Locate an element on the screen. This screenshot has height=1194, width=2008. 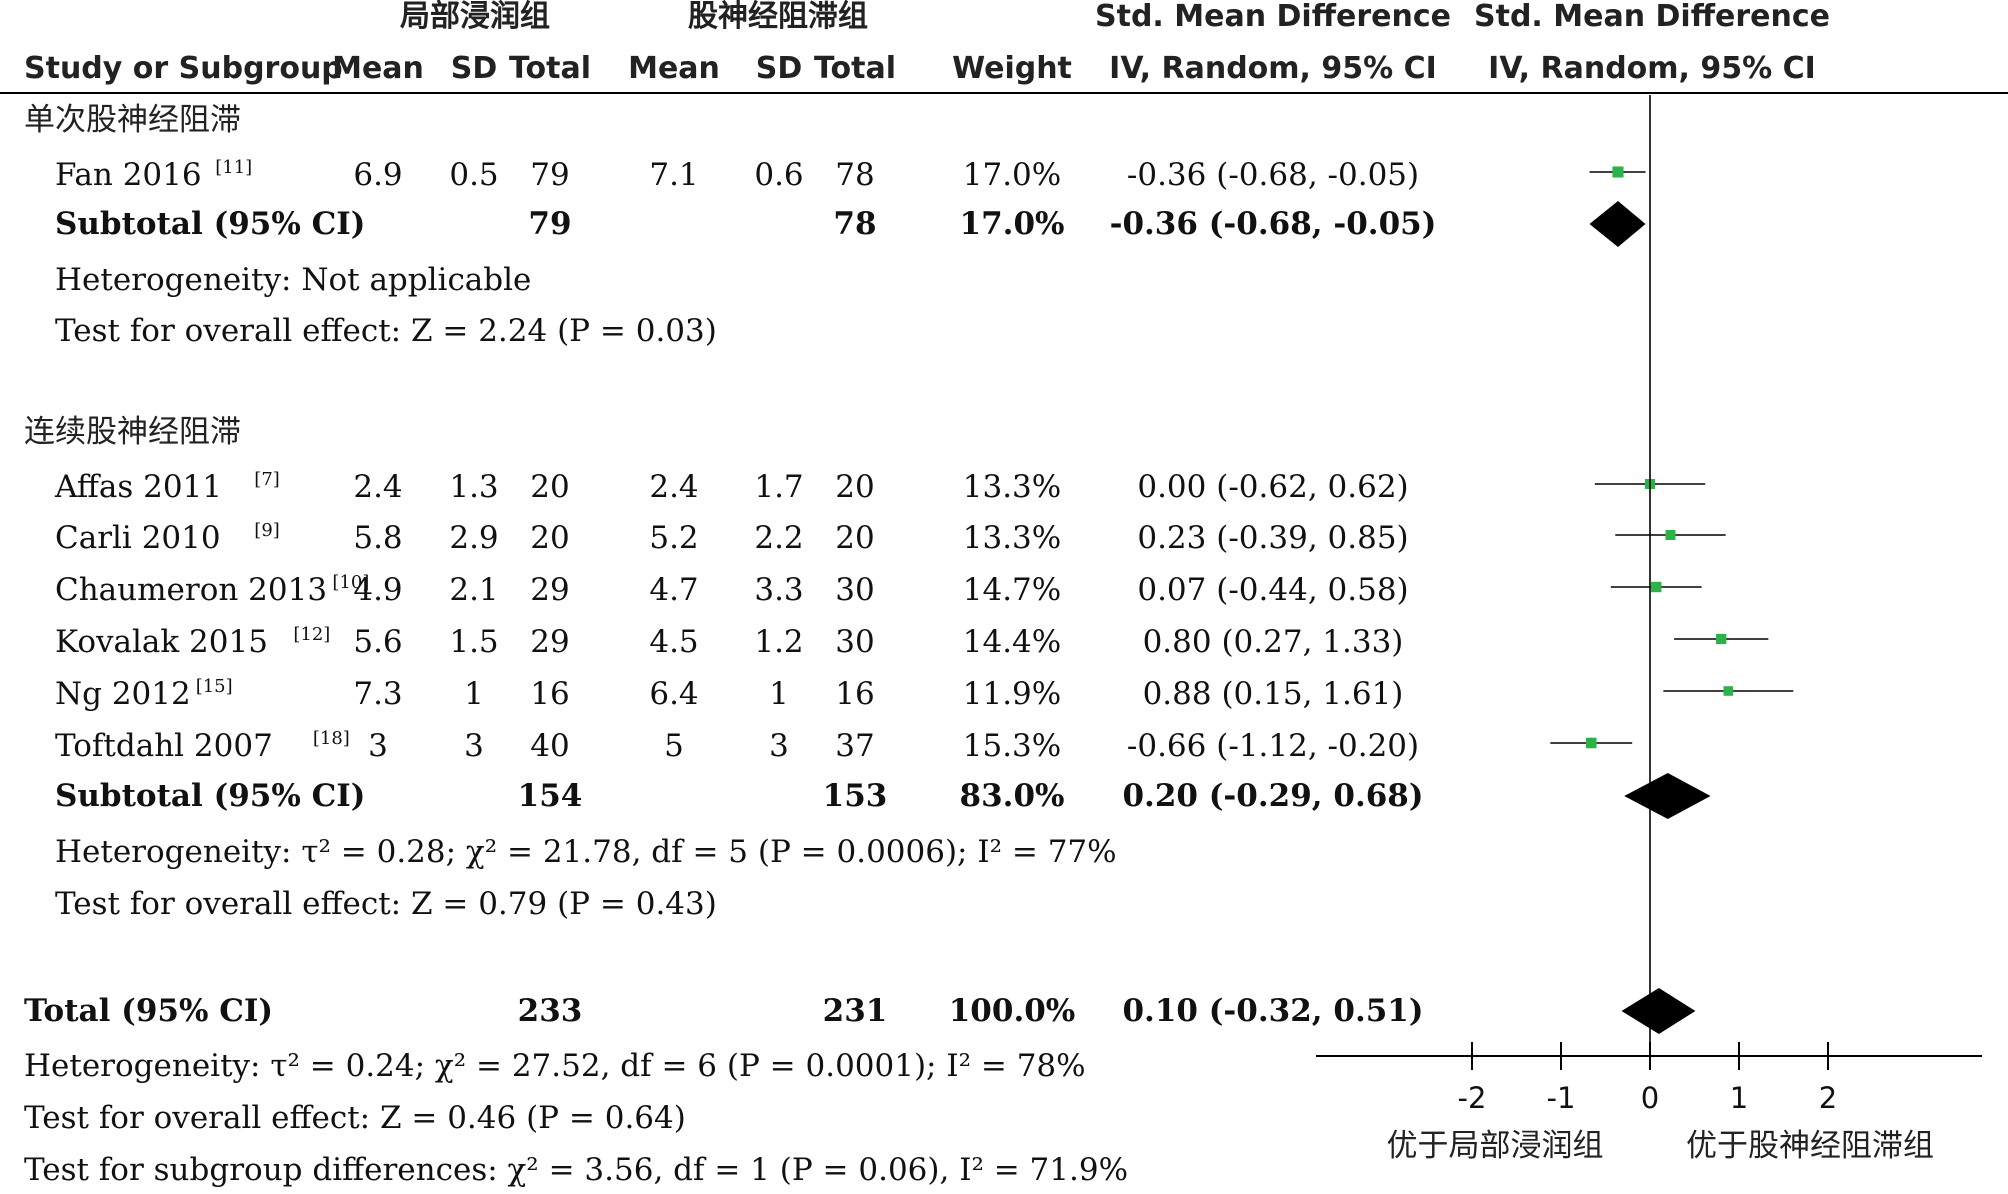
sd1-cell: 1.3 is located at coordinates (473, 487).